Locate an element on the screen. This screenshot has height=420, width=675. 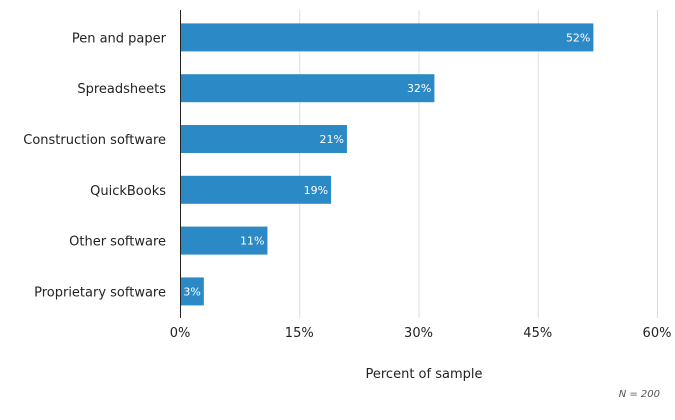
x-tick-label: 30% is located at coordinates (418, 333).